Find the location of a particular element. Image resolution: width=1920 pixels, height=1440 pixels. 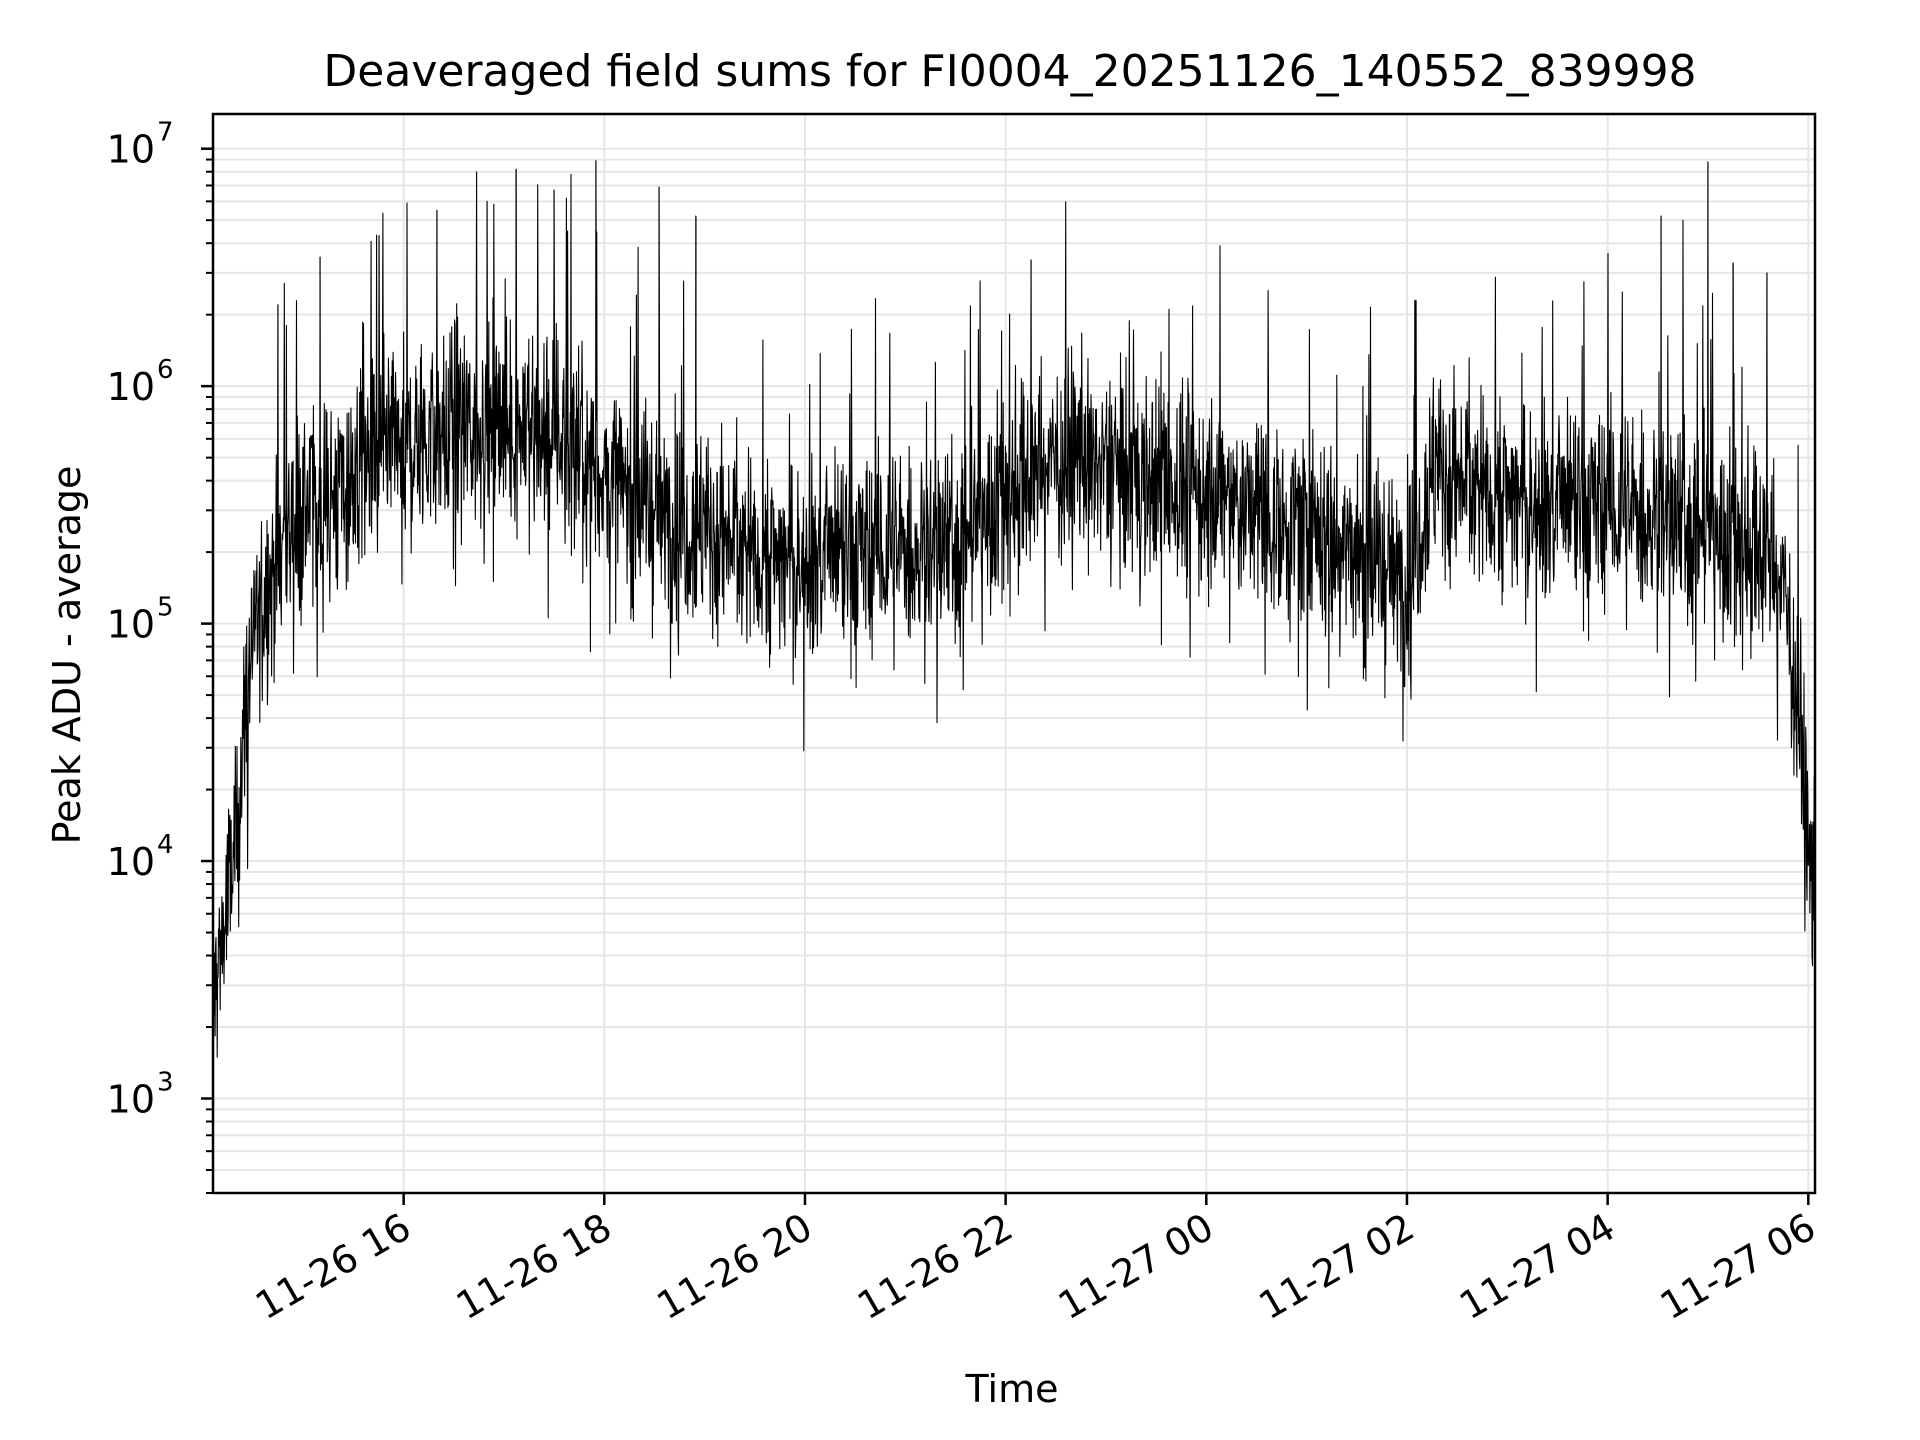

y-tick-exponent: 4 is located at coordinates (165, 845).